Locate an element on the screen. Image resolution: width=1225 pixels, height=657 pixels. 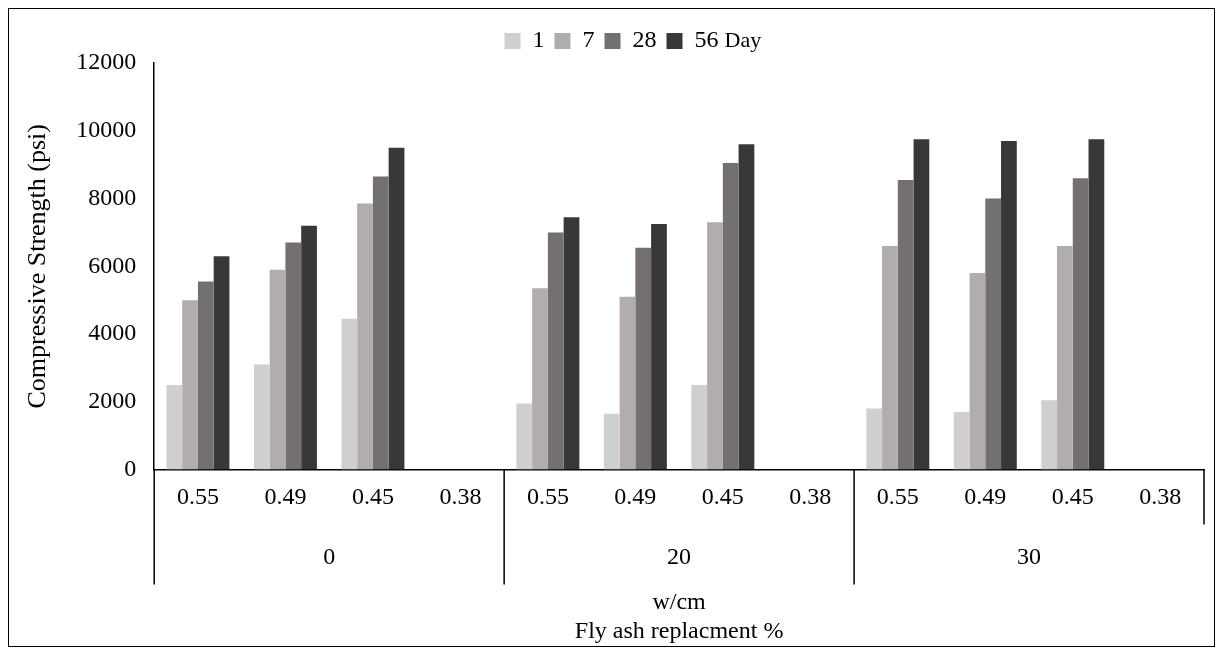
legend-label: 1 is located at coordinates (538, 39).